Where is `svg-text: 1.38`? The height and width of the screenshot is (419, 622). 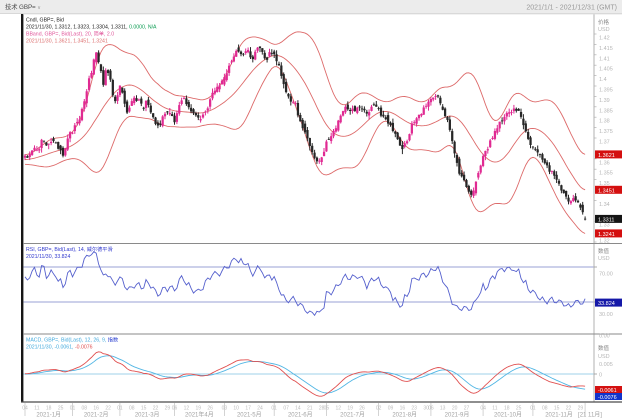
svg-text: 1.38 is located at coordinates (604, 122).